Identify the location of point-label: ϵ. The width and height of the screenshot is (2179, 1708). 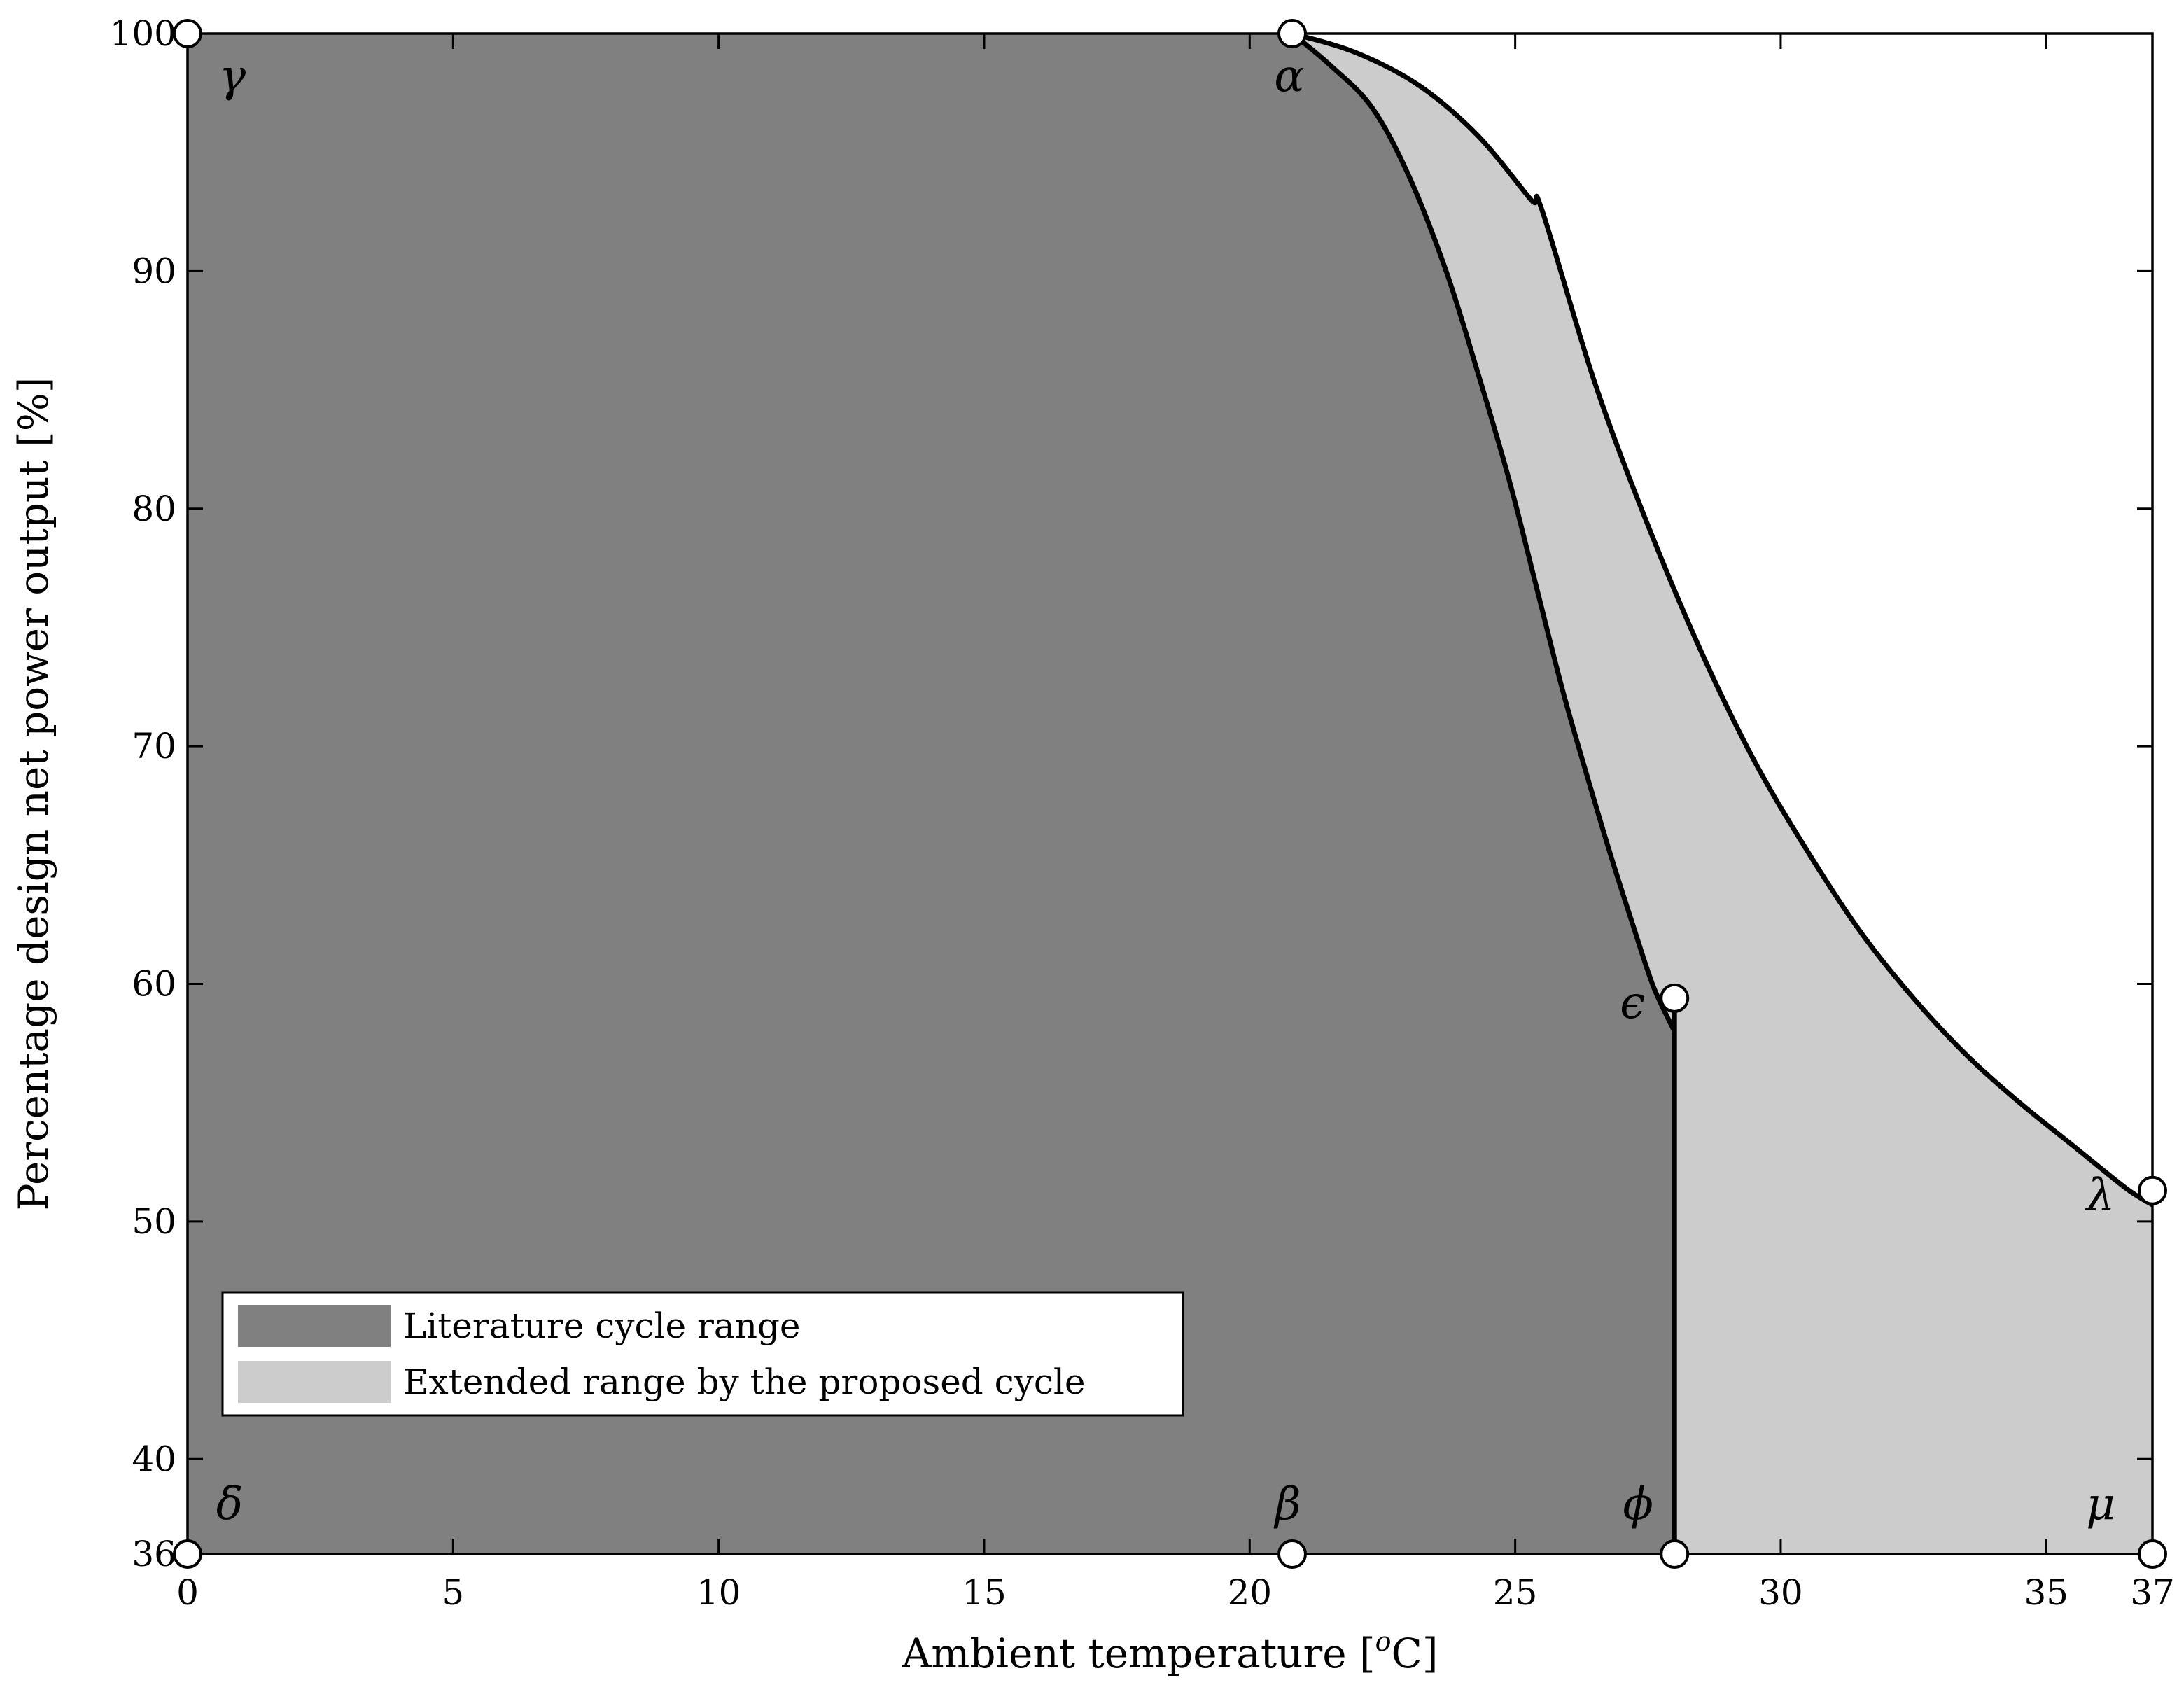
(1632, 1003).